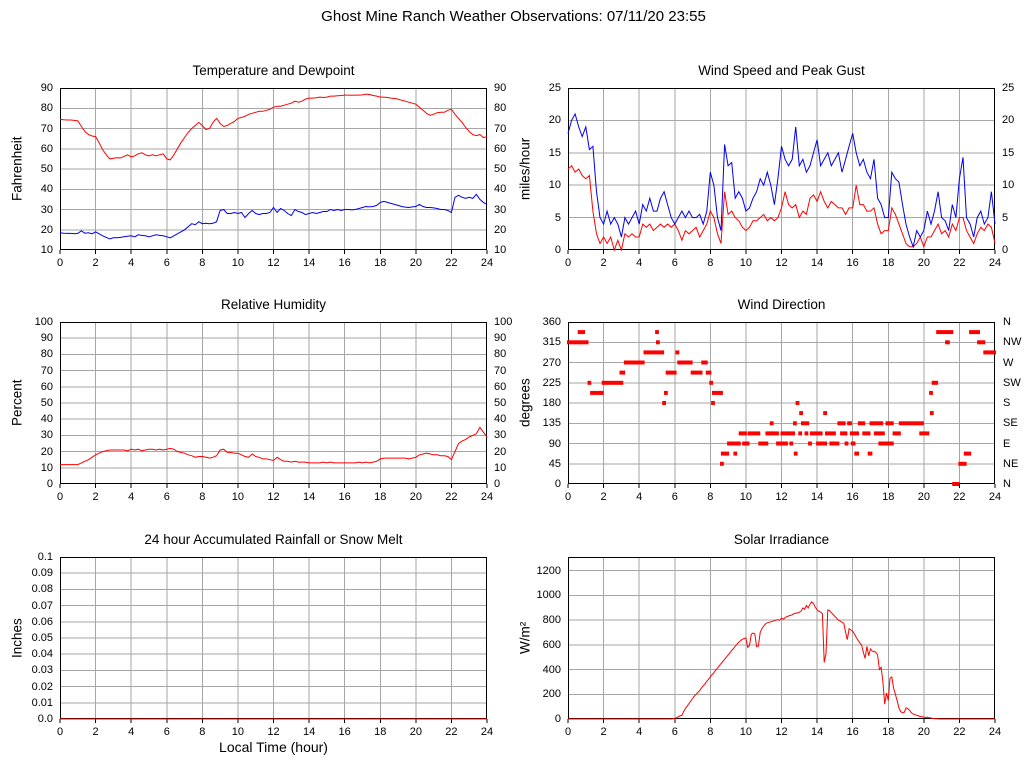 Image resolution: width=1027 pixels, height=772 pixels. I want to click on chart-title-relative-humidity: Relative Humidity, so click(273, 304).